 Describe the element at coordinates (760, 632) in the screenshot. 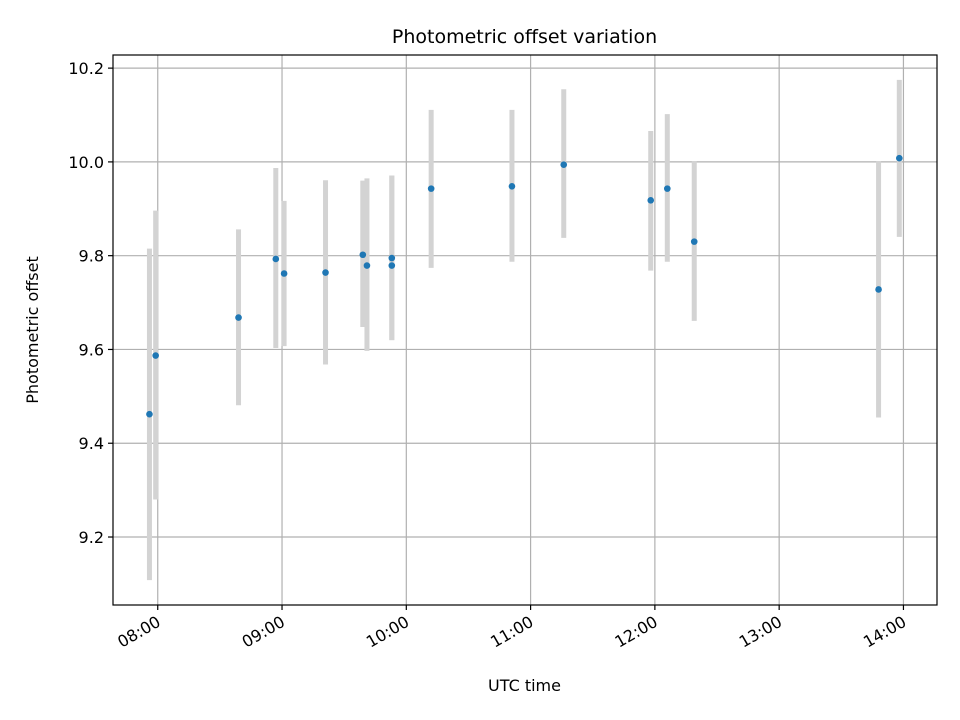

I see `x-tick-label: 13:00` at that location.